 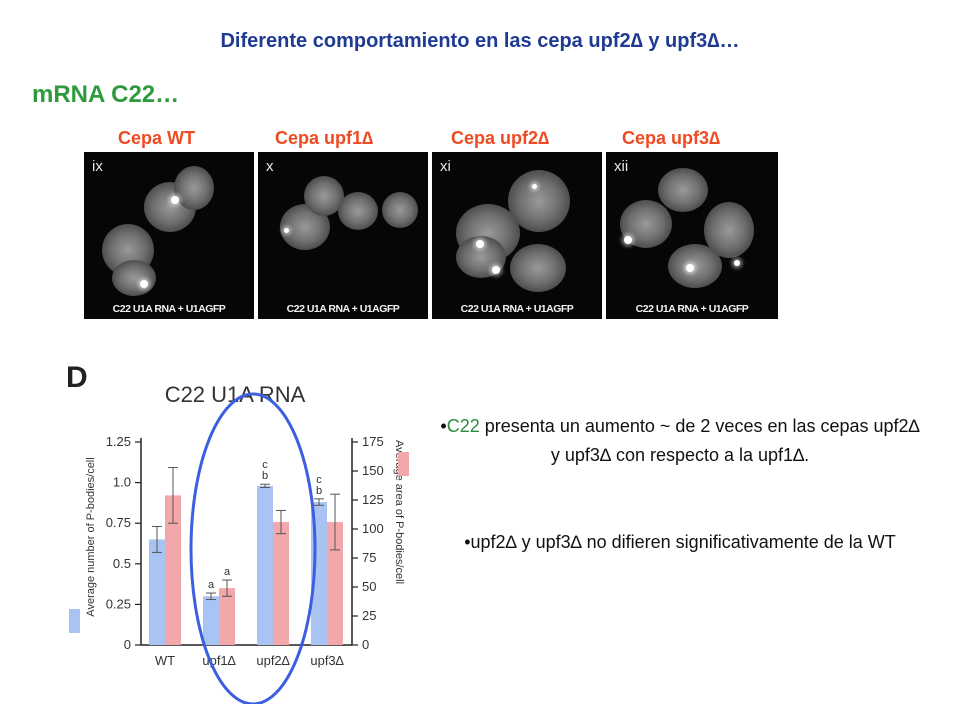 What do you see at coordinates (165, 660) in the screenshot?
I see `x-tick-label: WT` at bounding box center [165, 660].